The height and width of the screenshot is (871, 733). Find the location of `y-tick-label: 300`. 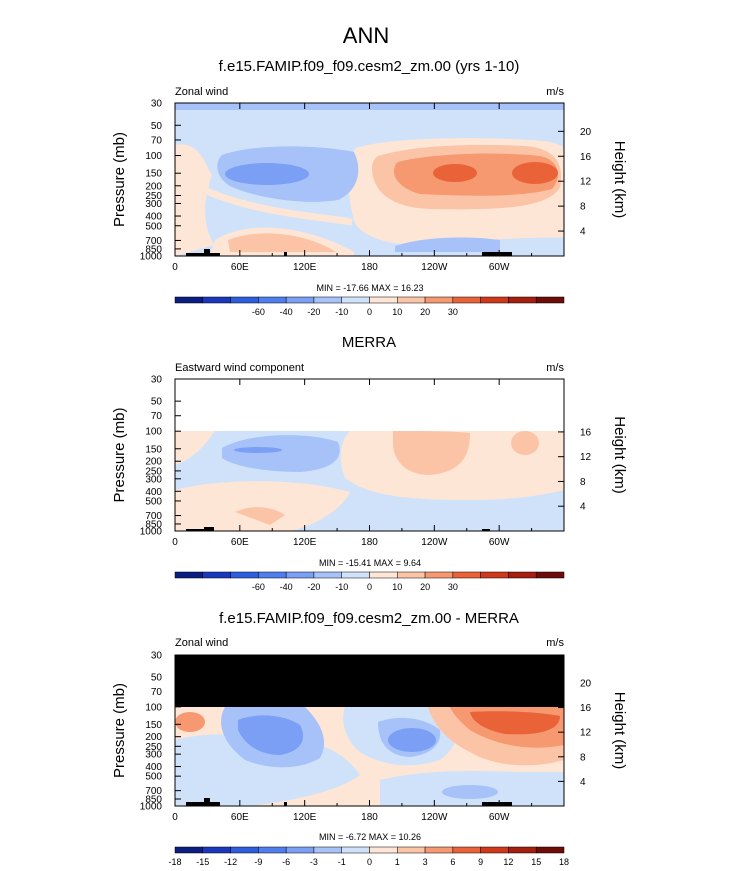

y-tick-label: 300 is located at coordinates (153, 204).